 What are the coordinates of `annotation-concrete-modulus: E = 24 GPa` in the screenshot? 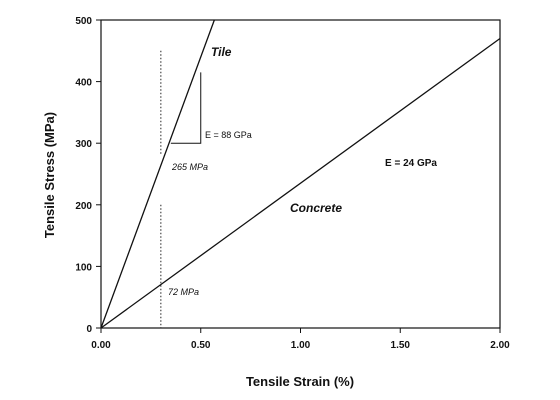 It's located at (411, 163).